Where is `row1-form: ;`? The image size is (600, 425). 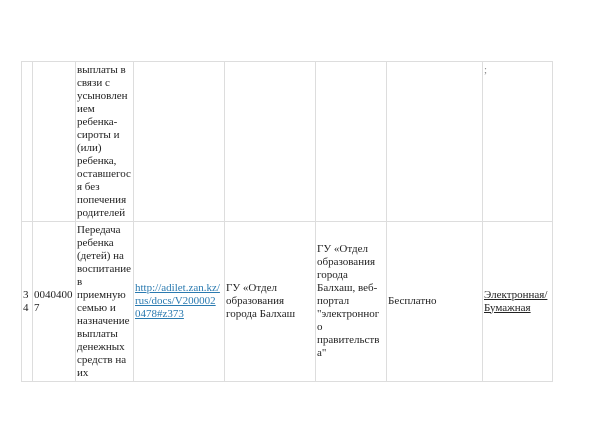 row1-form: ; is located at coordinates (517, 141).